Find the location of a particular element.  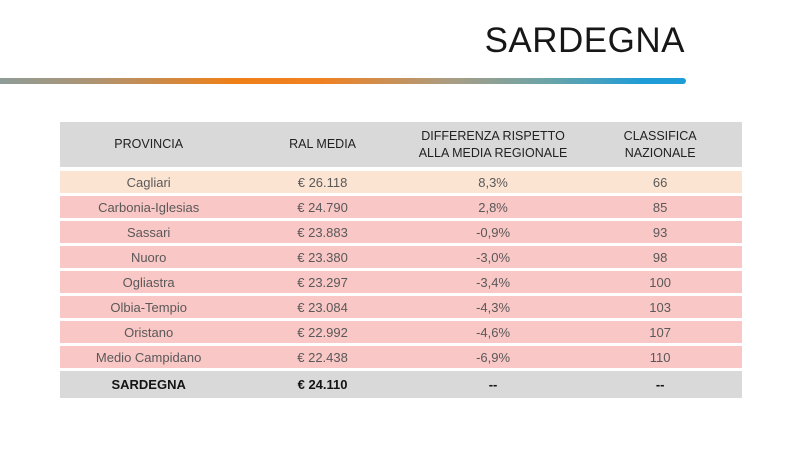

differenza-cell: -6,9% is located at coordinates (493, 357).